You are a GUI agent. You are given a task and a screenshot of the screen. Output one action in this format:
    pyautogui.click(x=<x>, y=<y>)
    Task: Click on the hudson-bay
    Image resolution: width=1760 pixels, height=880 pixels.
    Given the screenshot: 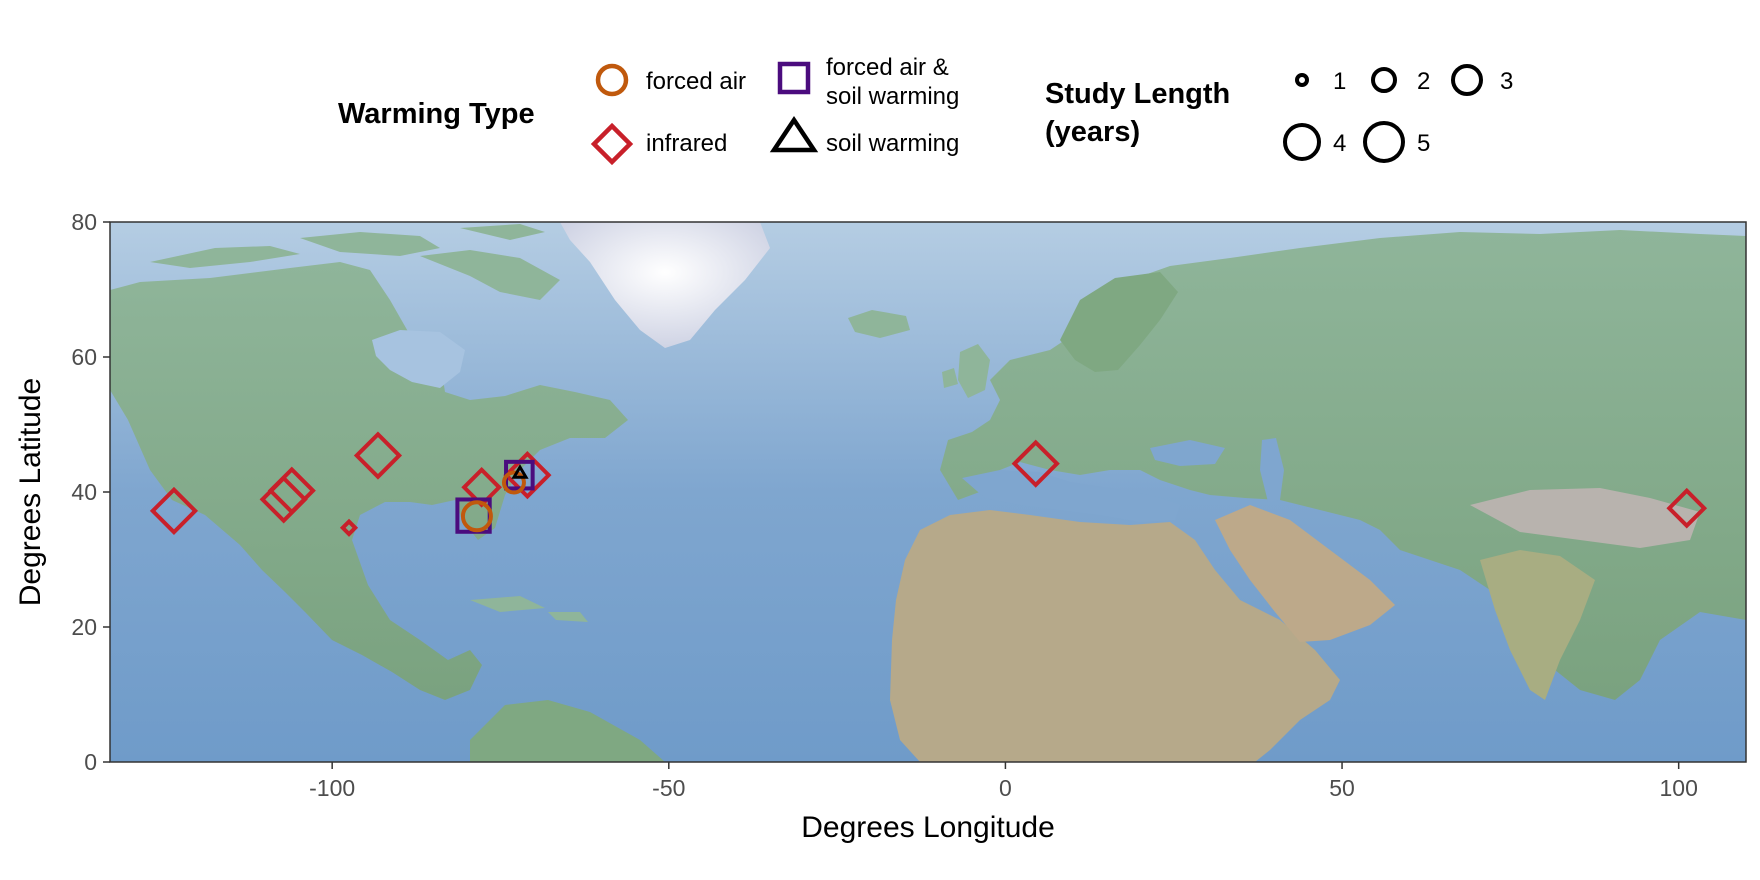 What is the action you would take?
    pyautogui.click(x=418, y=359)
    